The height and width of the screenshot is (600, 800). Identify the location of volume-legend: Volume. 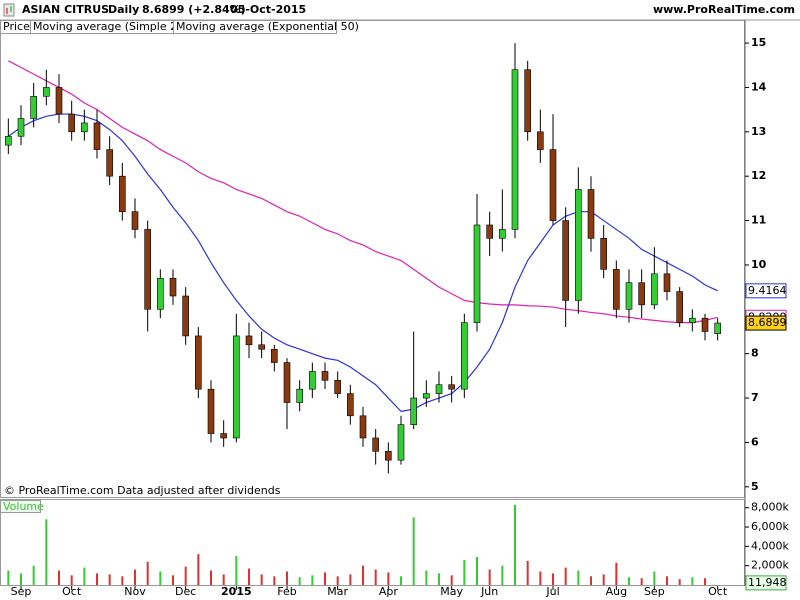
(23, 506).